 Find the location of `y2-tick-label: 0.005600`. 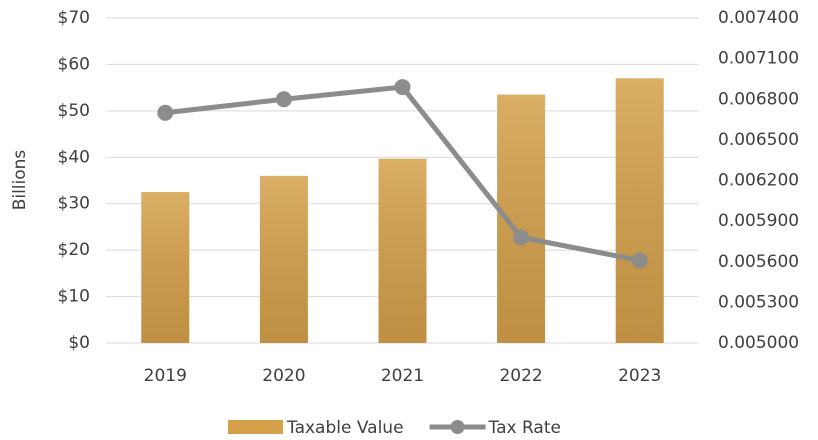

y2-tick-label: 0.005600 is located at coordinates (758, 262).